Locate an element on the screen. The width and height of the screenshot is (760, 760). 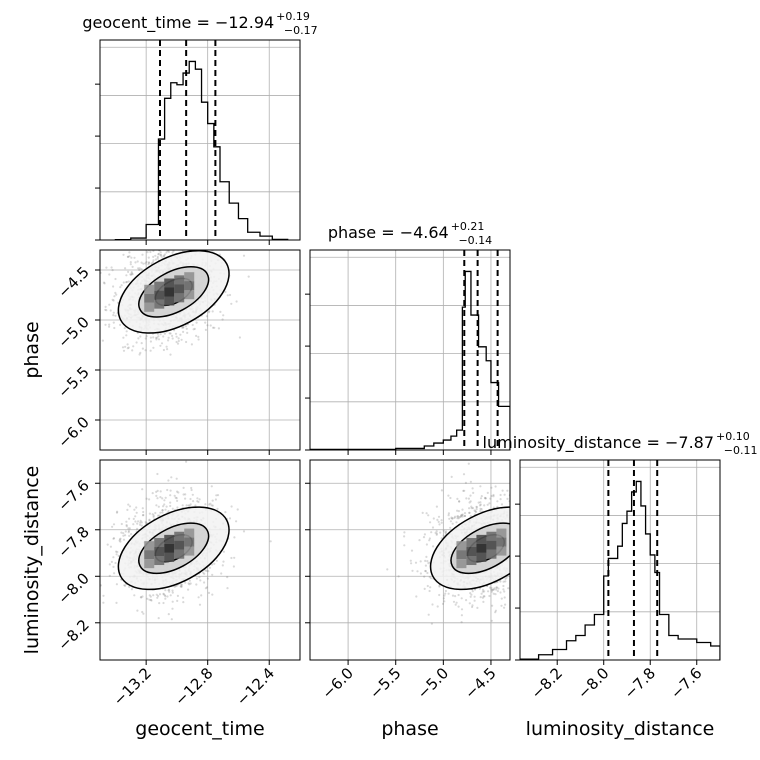
panel-title-luminosity_distance: luminosity_distance = −7.87 +0.10 −0.11 is located at coordinates (620, 443).